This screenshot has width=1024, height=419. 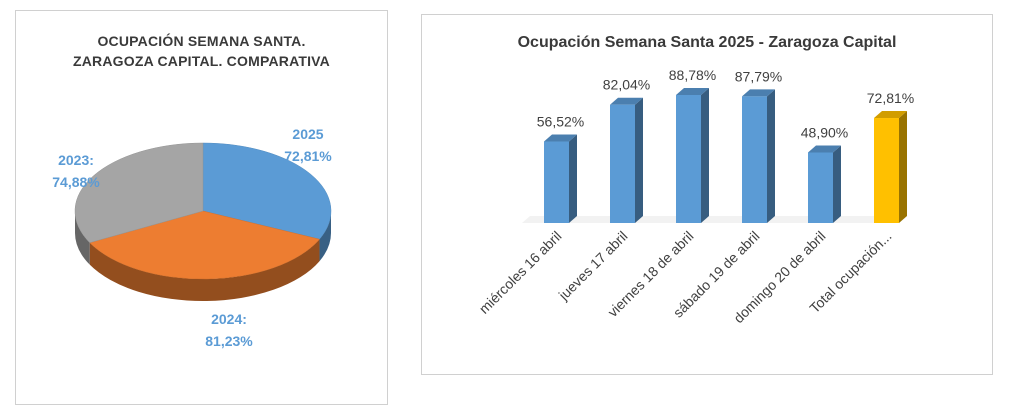 I want to click on pie-chart-svg: 2025 72,81% 2024: 81,23% 2023: 74,88%, so click(x=192, y=237).